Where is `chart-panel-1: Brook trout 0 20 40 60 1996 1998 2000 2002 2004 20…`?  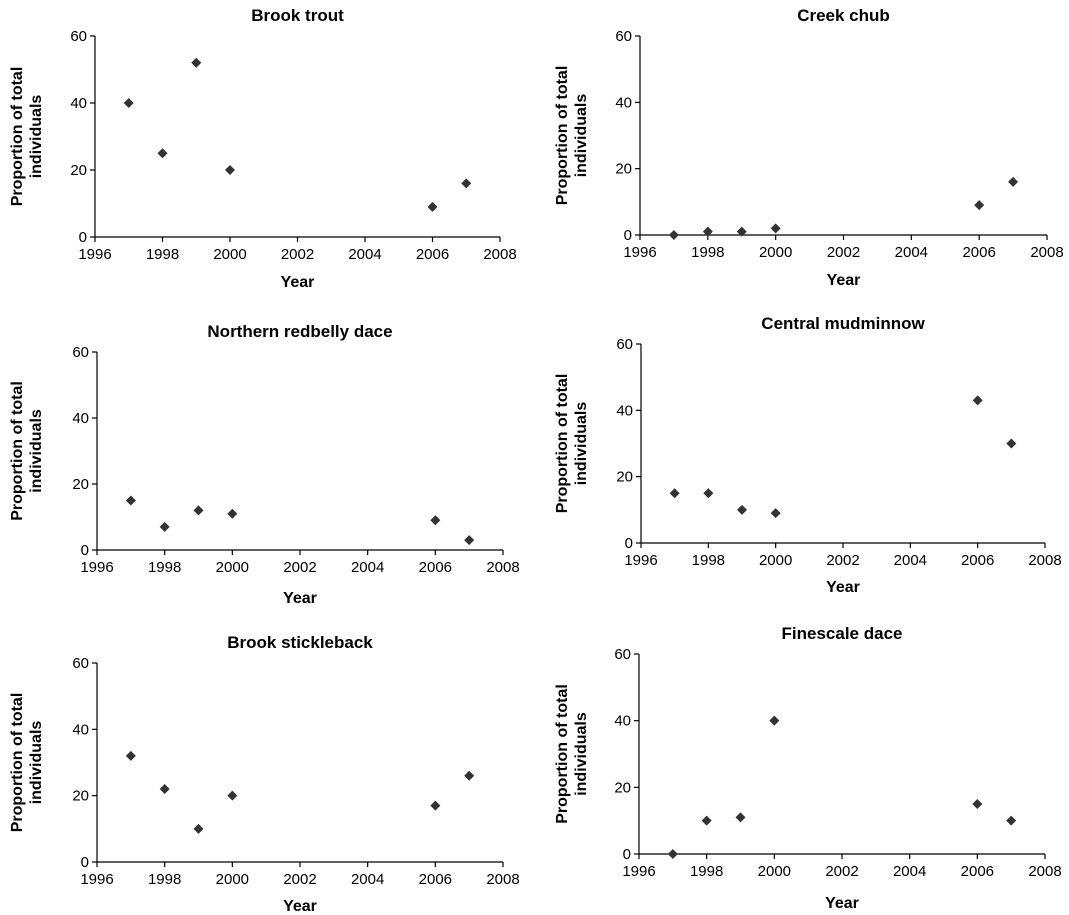 chart-panel-1: Brook trout 0 20 40 60 1996 1998 2000 2002 2004 20… is located at coordinates (263, 148).